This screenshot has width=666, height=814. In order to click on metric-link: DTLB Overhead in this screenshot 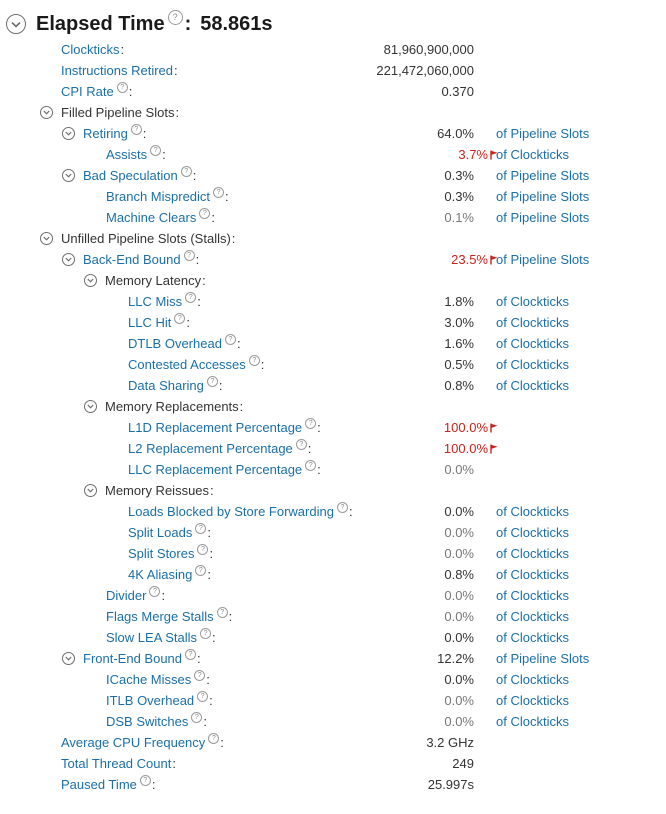, I will do `click(175, 343)`.